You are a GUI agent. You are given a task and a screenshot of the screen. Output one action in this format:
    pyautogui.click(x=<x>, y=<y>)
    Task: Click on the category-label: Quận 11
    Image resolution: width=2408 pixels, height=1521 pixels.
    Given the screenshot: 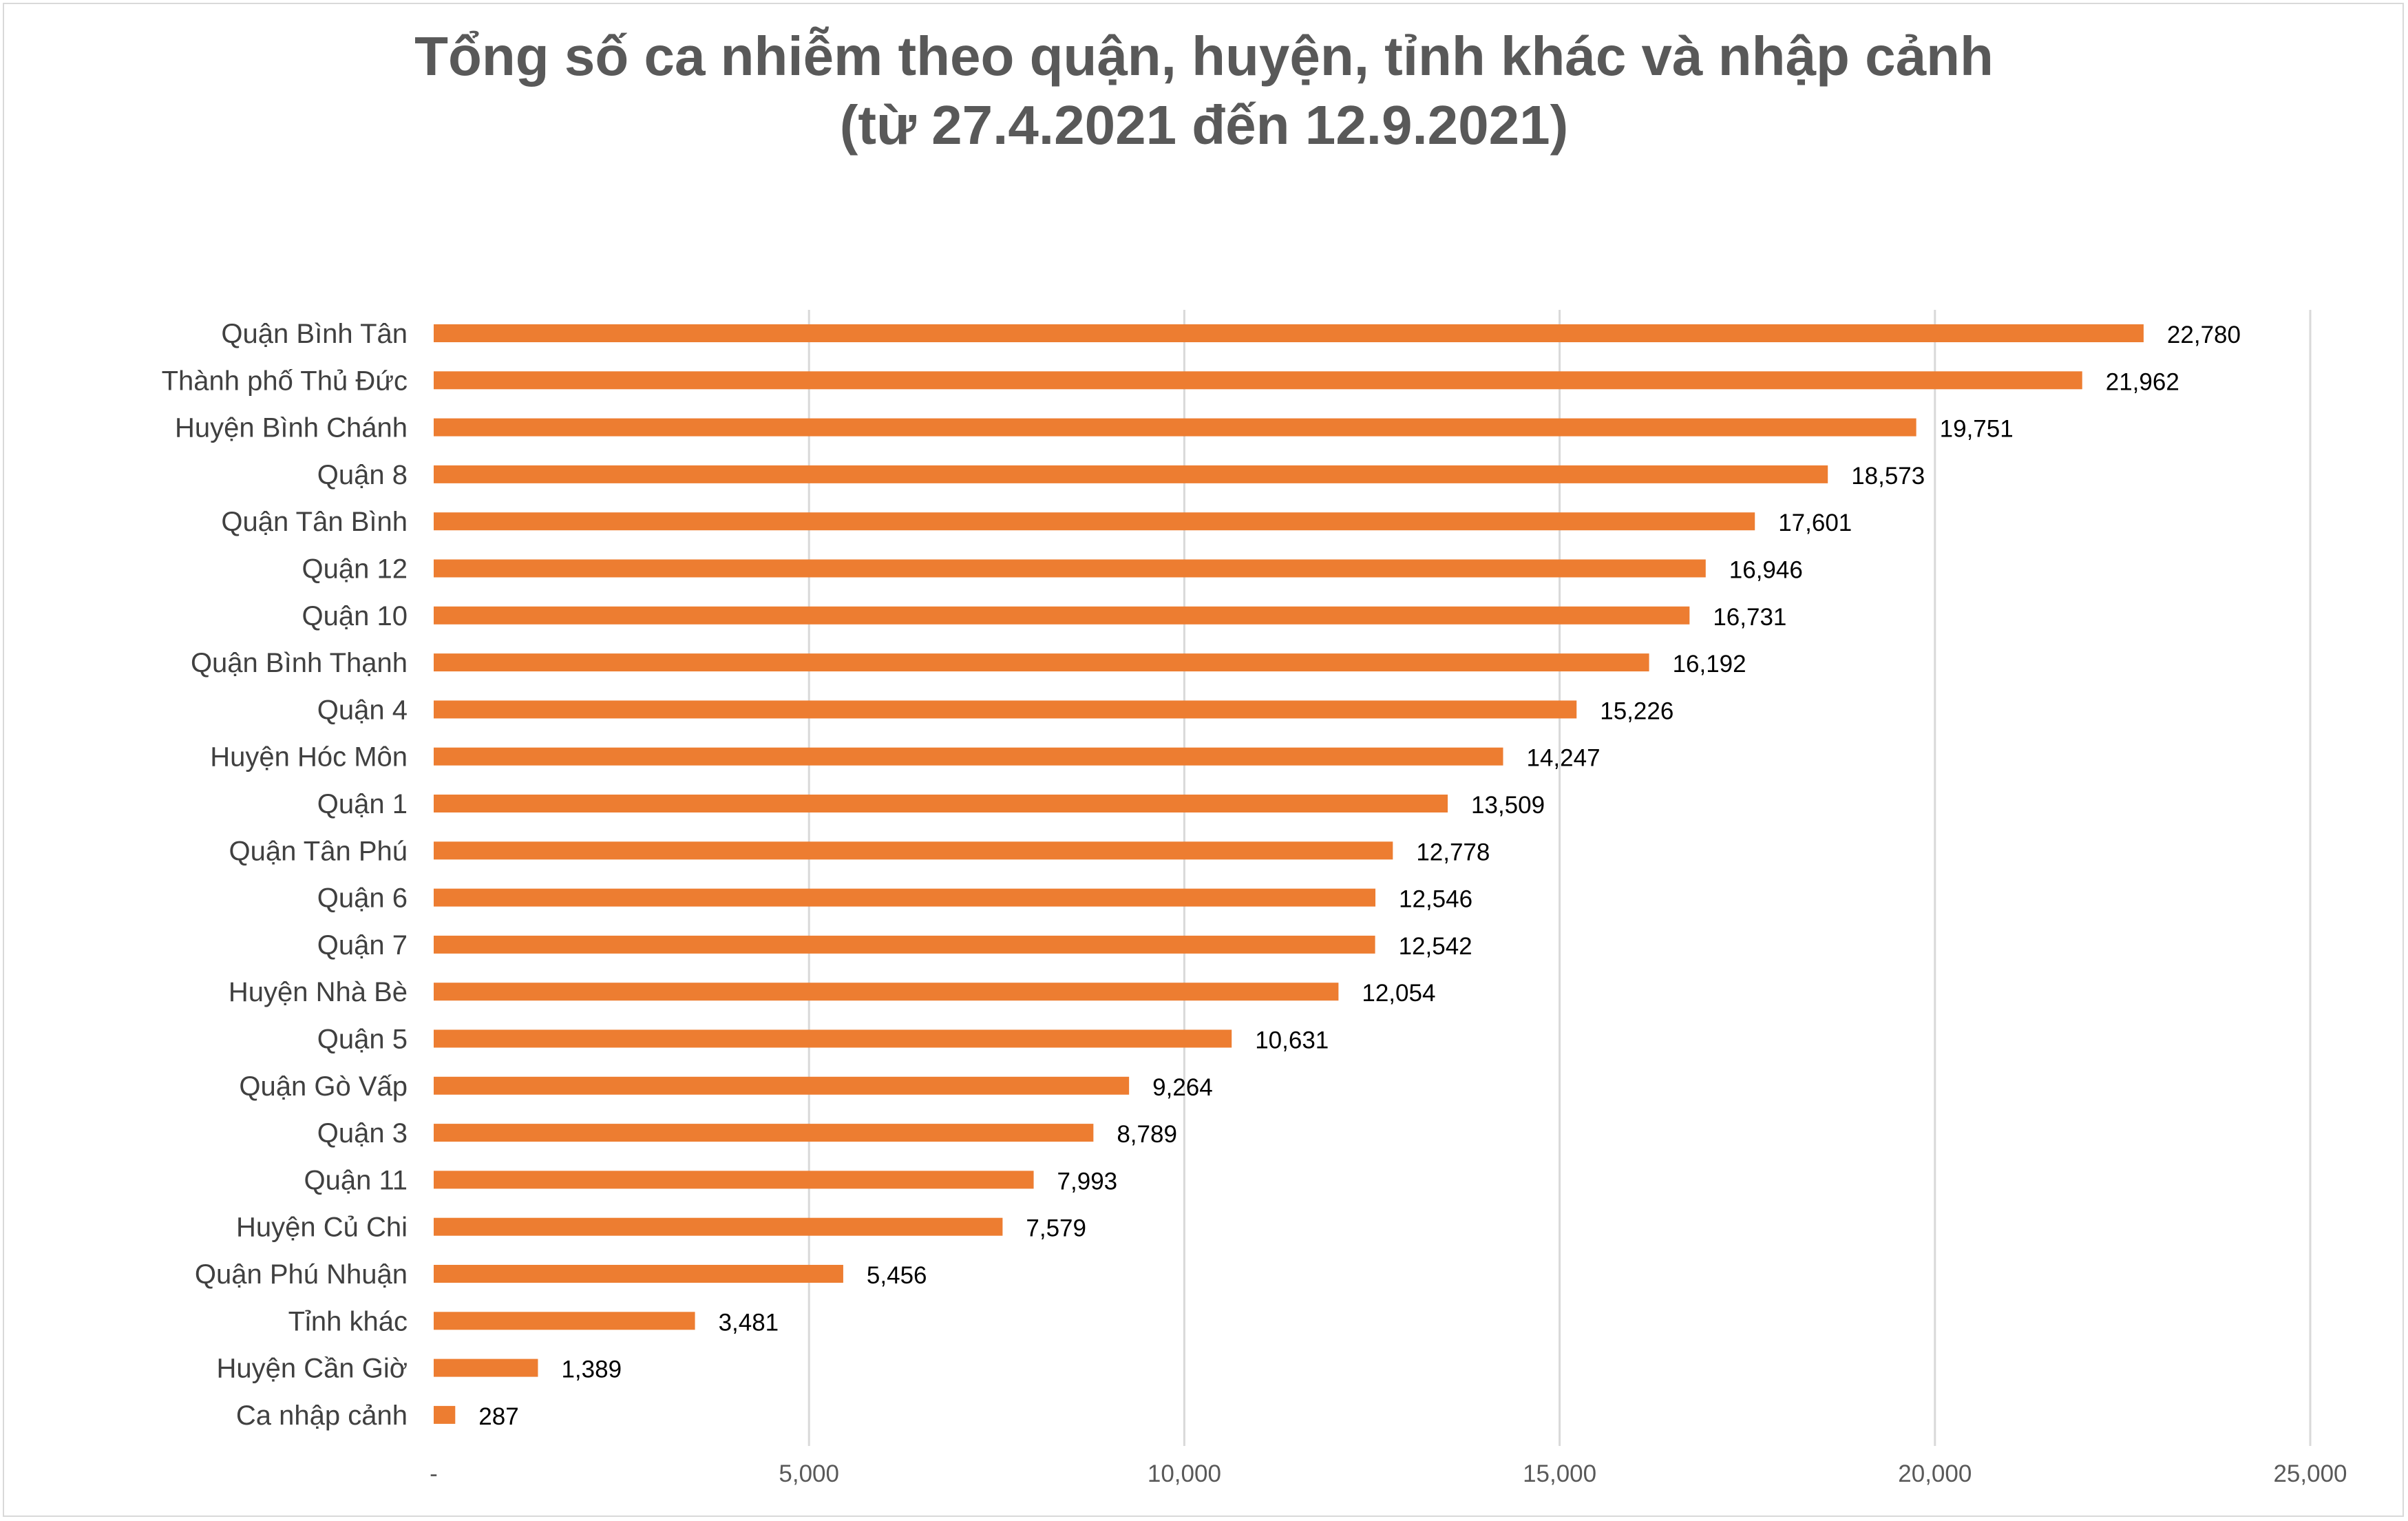 What is the action you would take?
    pyautogui.click(x=356, y=1180)
    